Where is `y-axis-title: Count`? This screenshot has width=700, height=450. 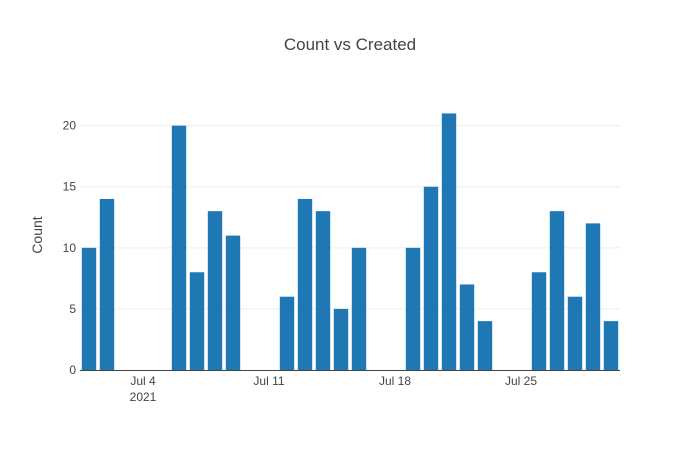
y-axis-title: Count is located at coordinates (37, 234).